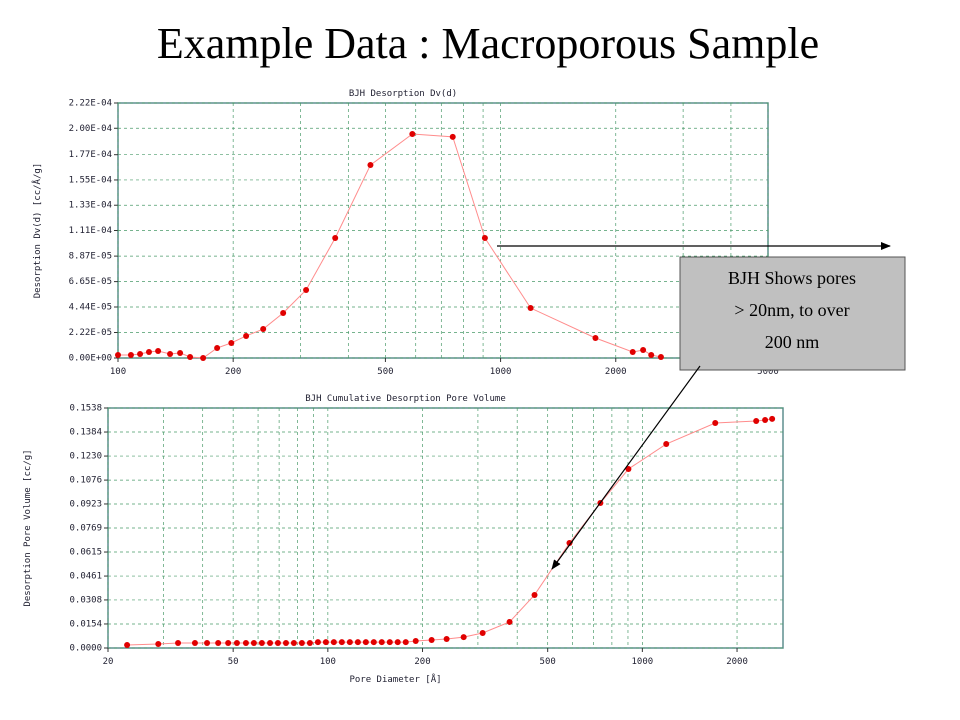  I want to click on y-tick-label: 1.11E-04, so click(90, 231).